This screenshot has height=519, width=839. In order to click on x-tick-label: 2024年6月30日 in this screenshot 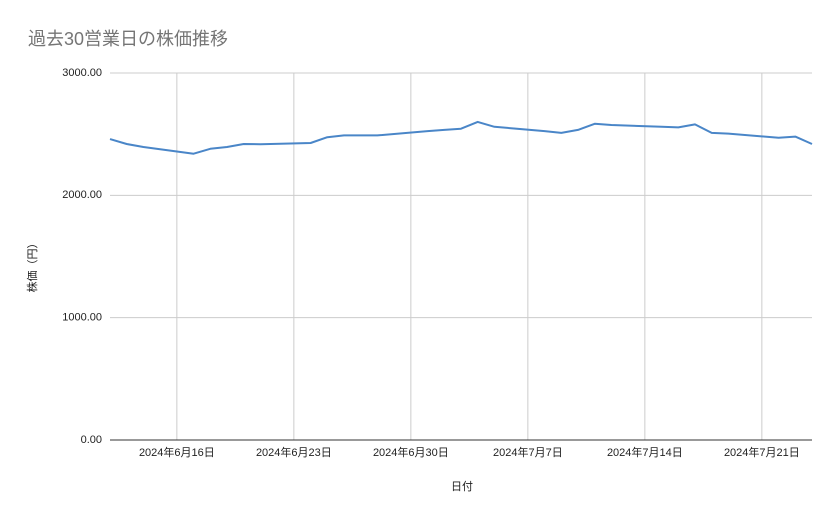, I will do `click(411, 452)`.